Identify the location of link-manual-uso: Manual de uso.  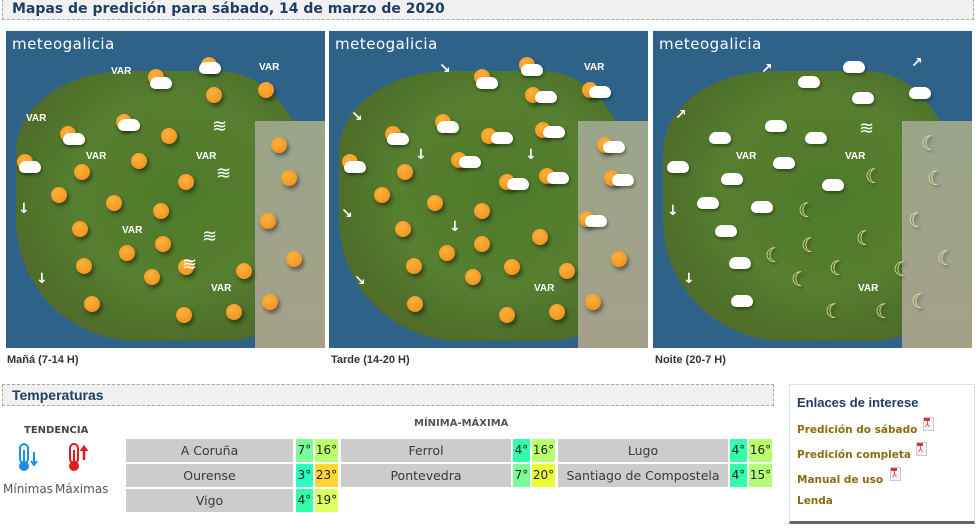
(840, 480).